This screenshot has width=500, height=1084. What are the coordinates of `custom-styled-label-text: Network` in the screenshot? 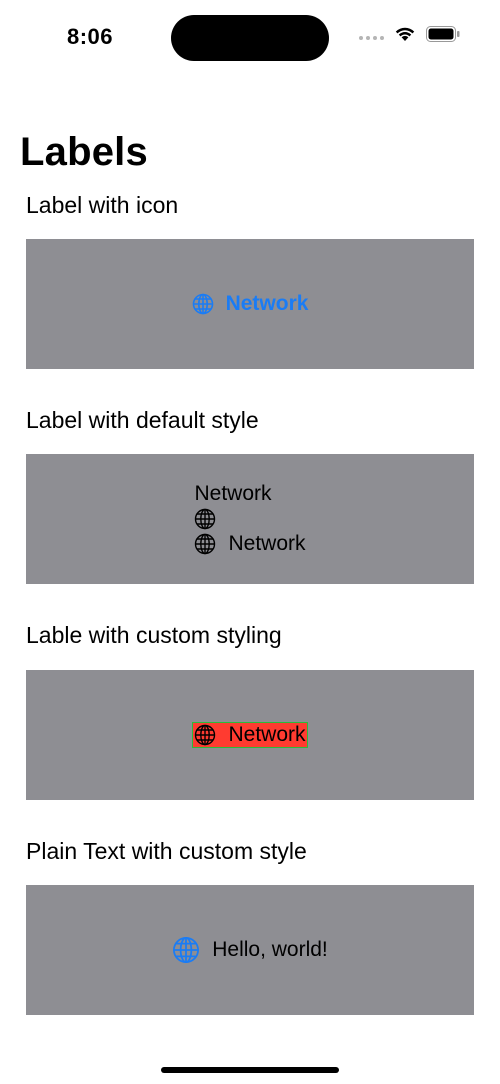 It's located at (267, 734).